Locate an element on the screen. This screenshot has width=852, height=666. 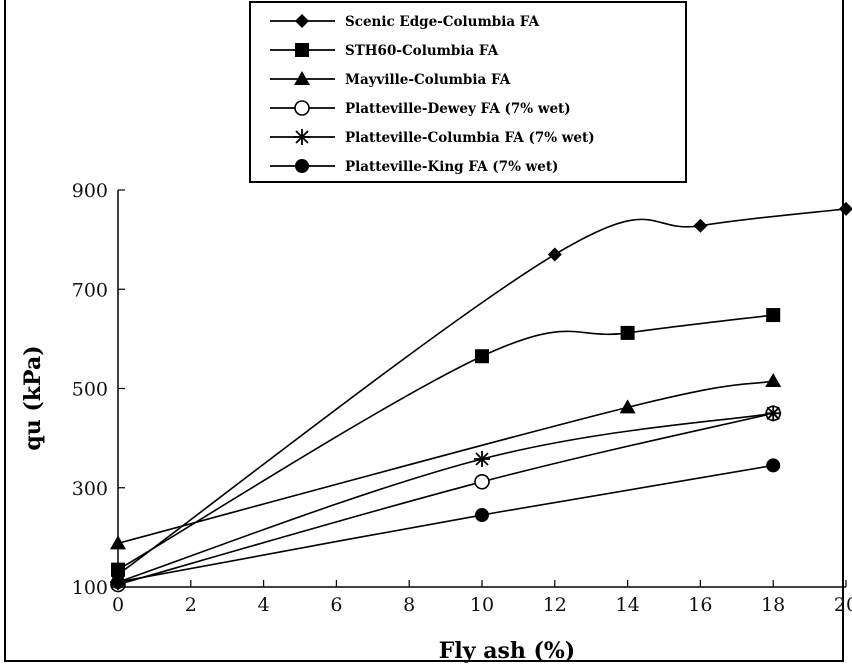
legend-entry: Platteville-Columbia FA (7% wet) is located at coordinates (432, 137).